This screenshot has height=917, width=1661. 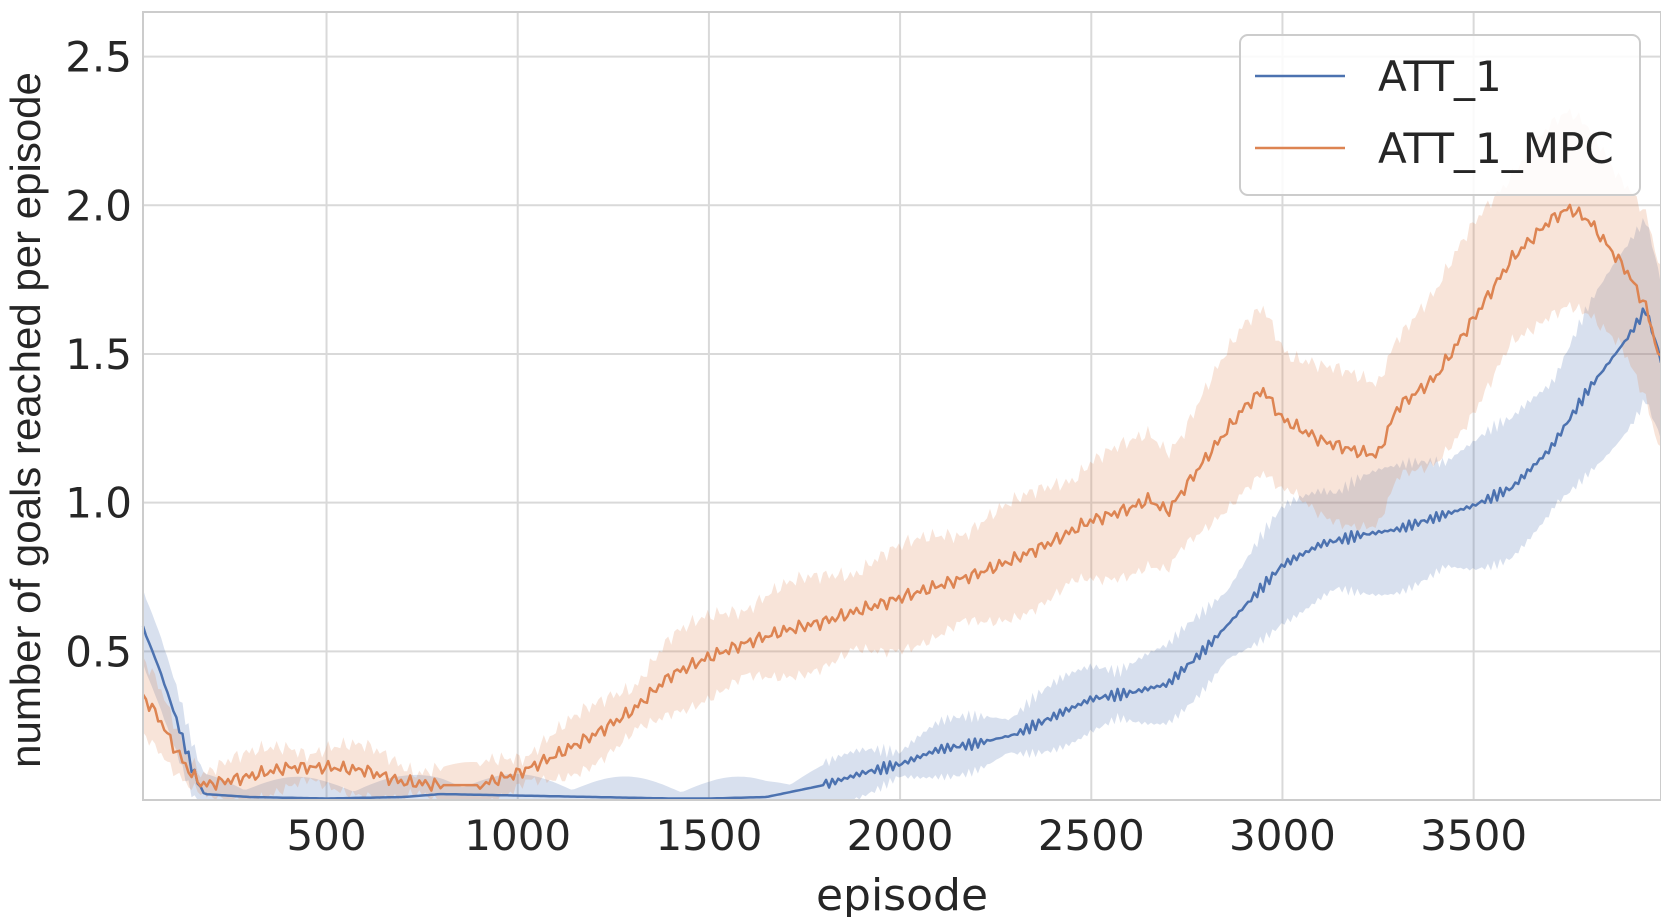 I want to click on x-tick-label: 3000, so click(x=1282, y=835).